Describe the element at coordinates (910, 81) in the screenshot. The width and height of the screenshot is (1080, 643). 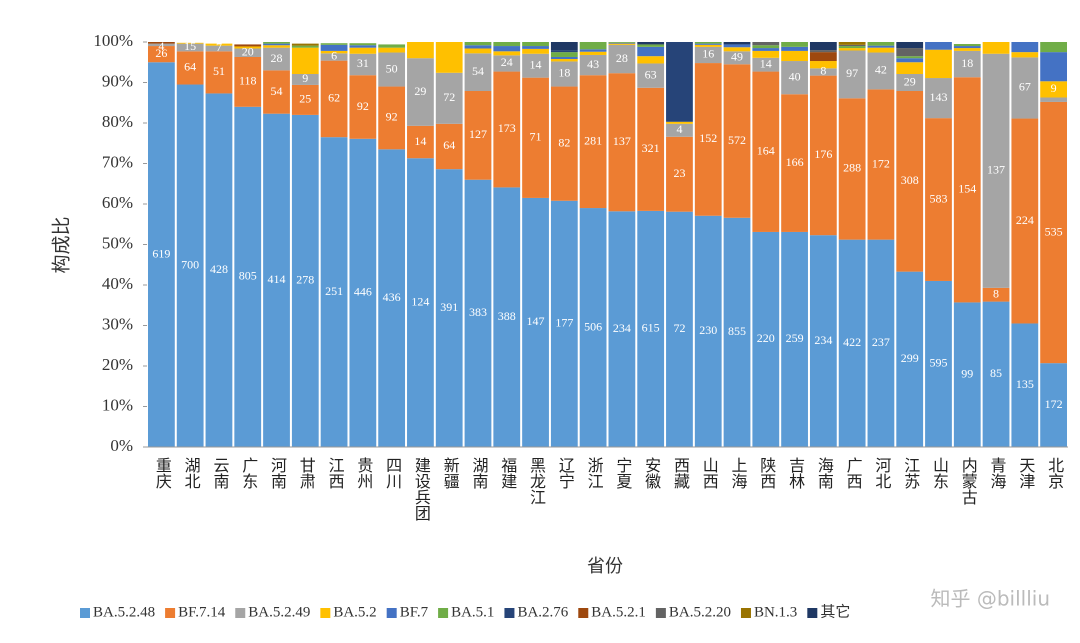
I see `count-label: 29` at that location.